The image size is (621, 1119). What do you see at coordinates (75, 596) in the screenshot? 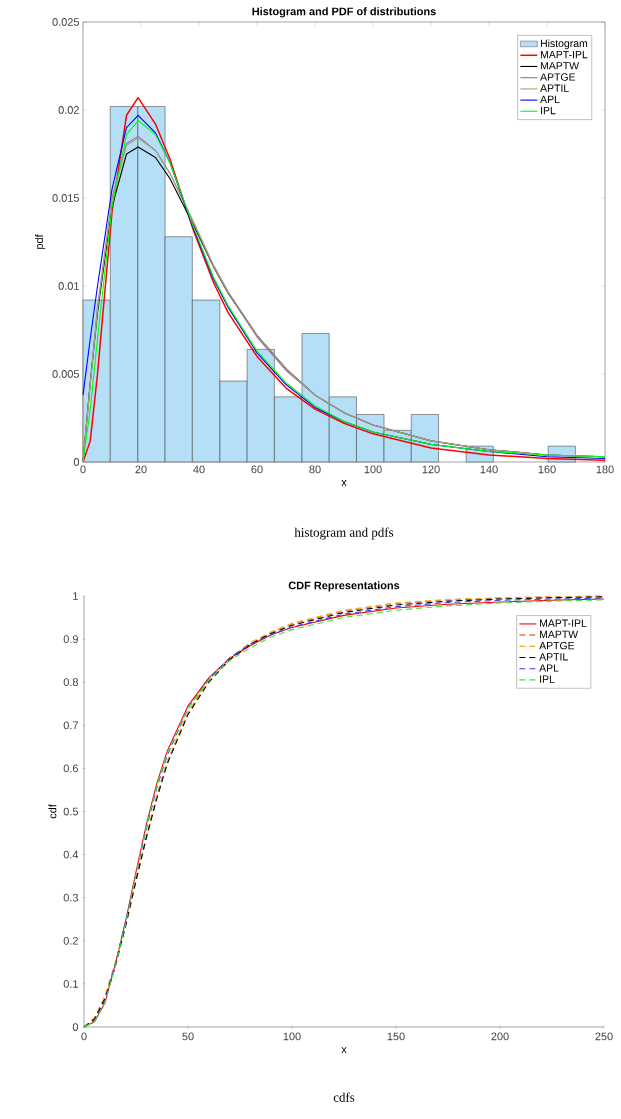
I see `y-tick-label: 1` at bounding box center [75, 596].